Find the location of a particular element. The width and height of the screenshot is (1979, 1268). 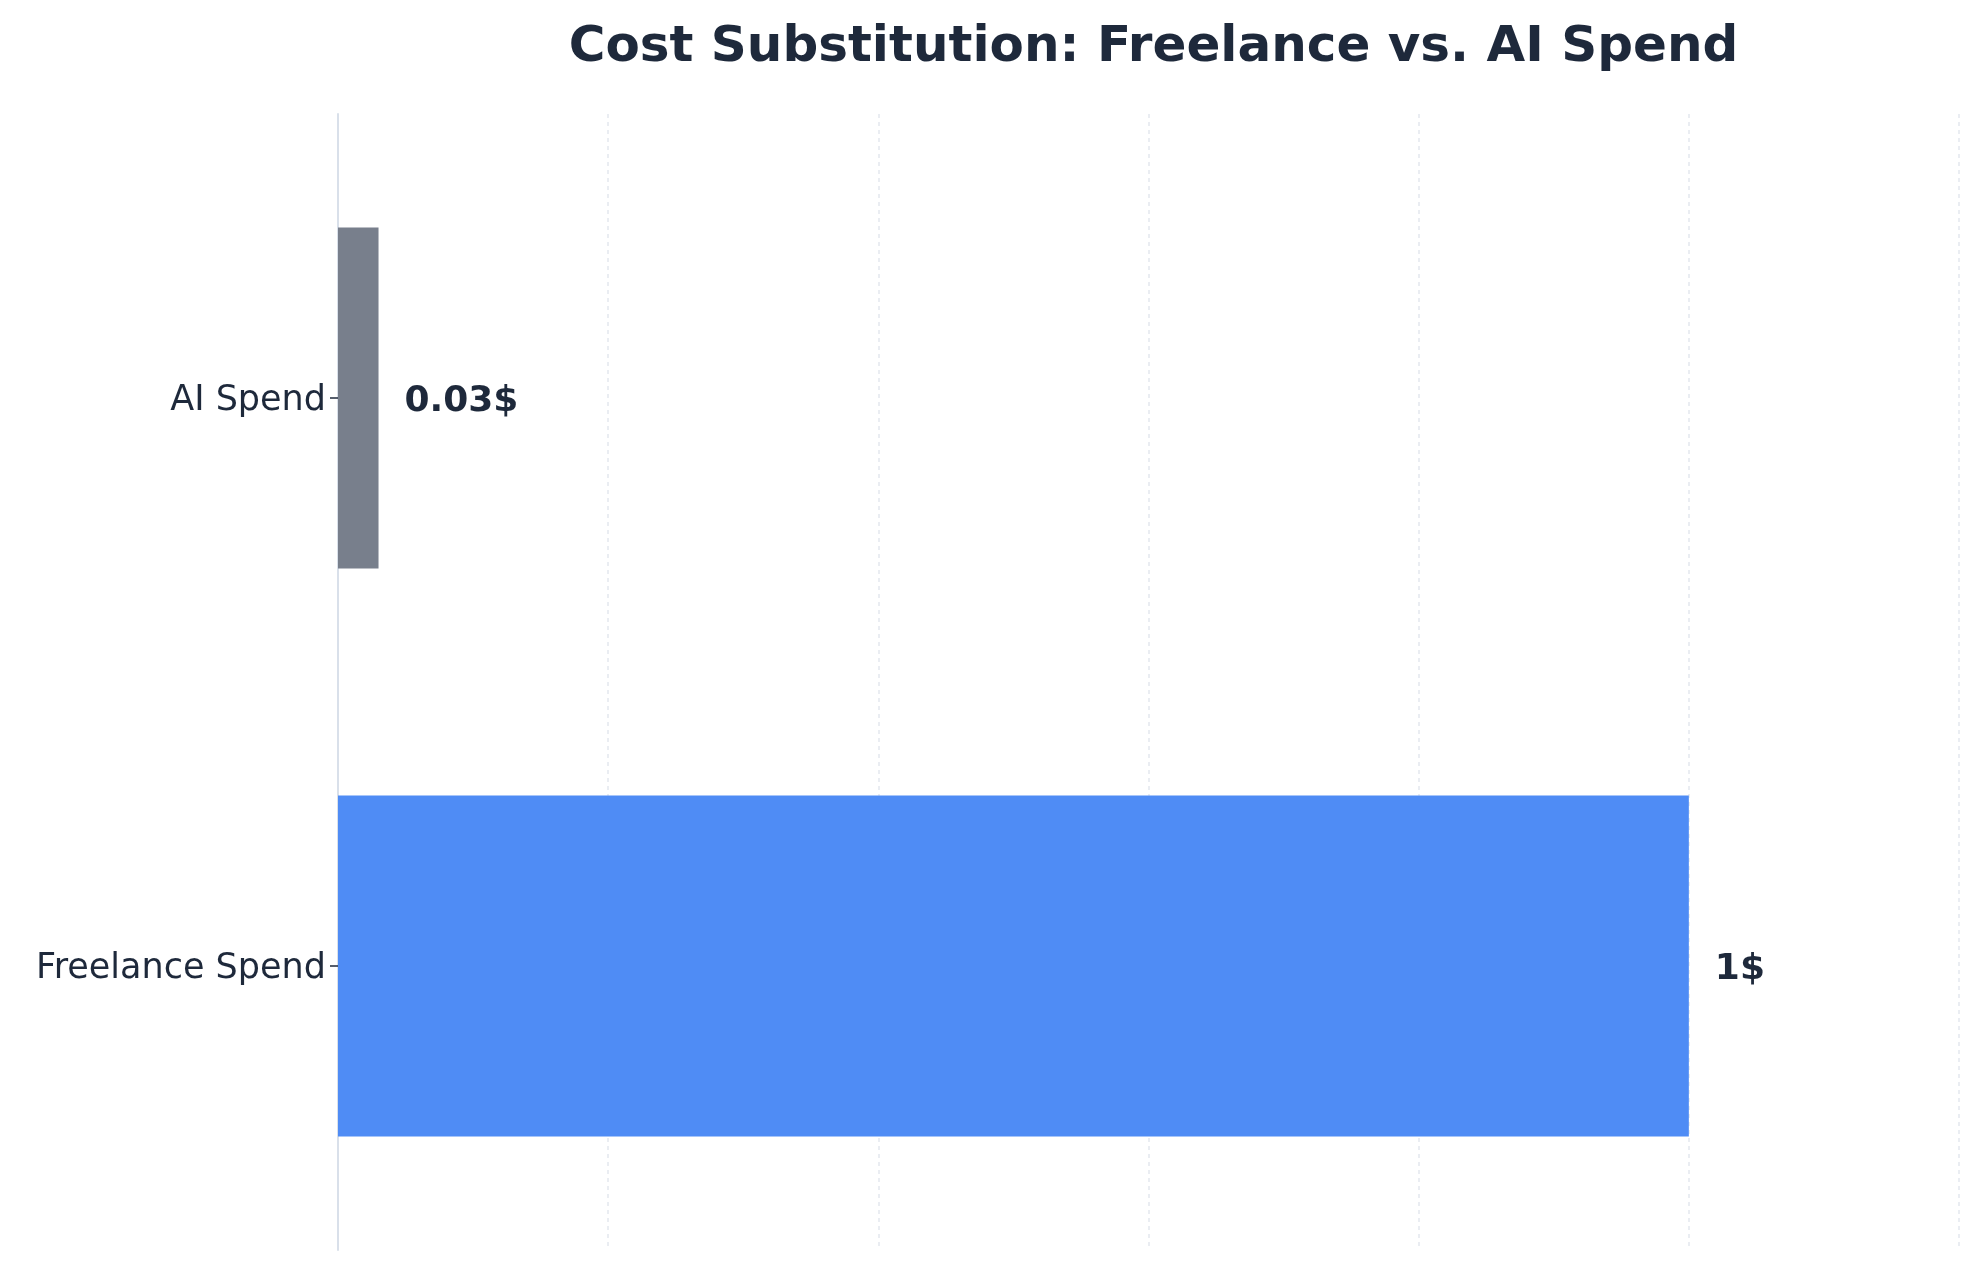

data-label: 1$ is located at coordinates (1739, 966).